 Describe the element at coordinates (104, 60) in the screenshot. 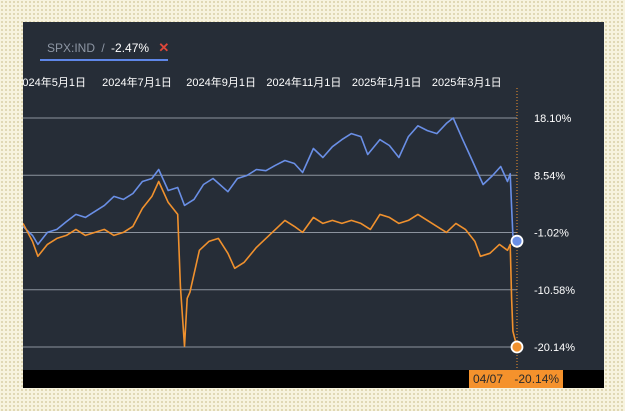

I see `legend-underline` at that location.